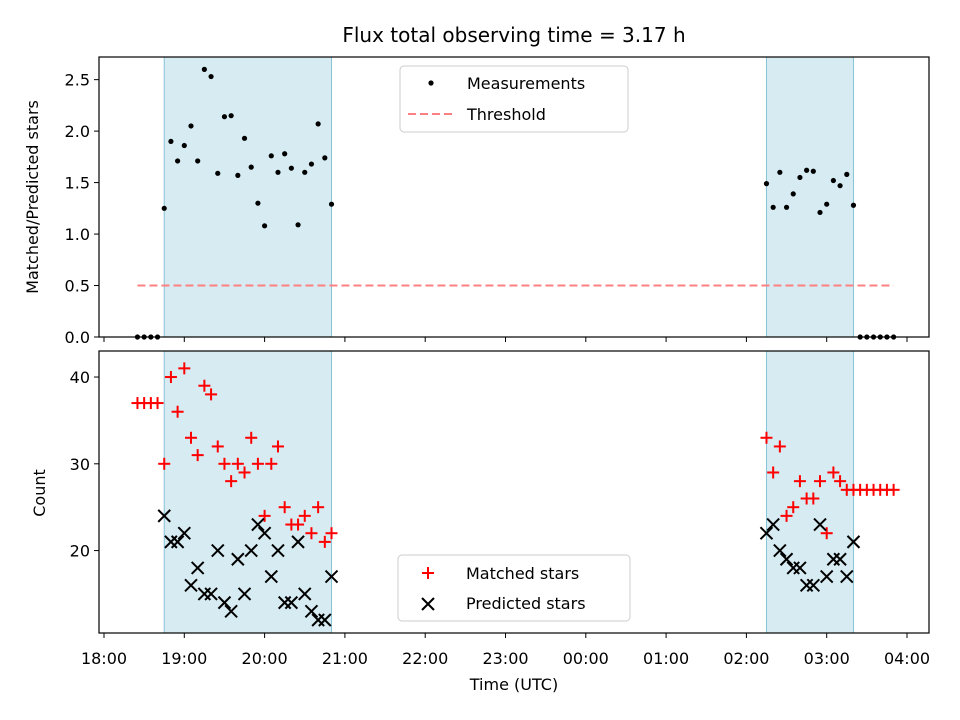 The height and width of the screenshot is (720, 960). What do you see at coordinates (907, 658) in the screenshot?
I see `x-tick-label: 04:00` at bounding box center [907, 658].